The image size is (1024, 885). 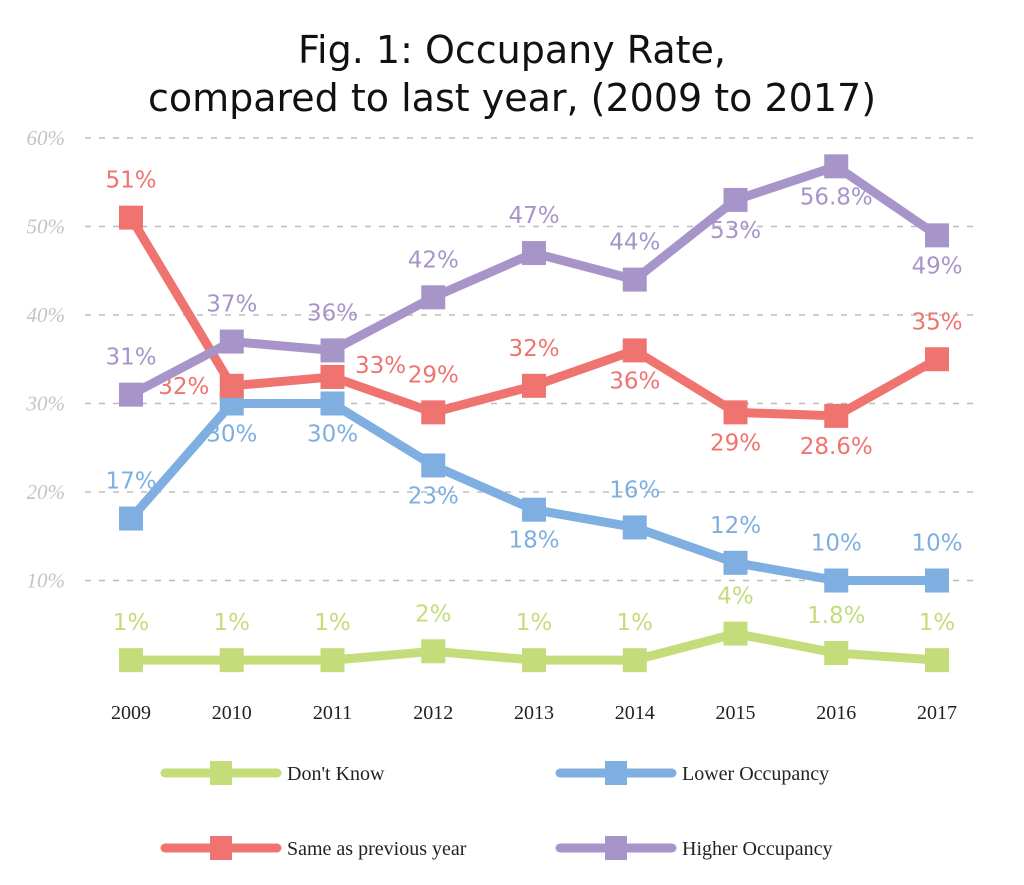 What do you see at coordinates (634, 243) in the screenshot?
I see `data-label: 44%` at bounding box center [634, 243].